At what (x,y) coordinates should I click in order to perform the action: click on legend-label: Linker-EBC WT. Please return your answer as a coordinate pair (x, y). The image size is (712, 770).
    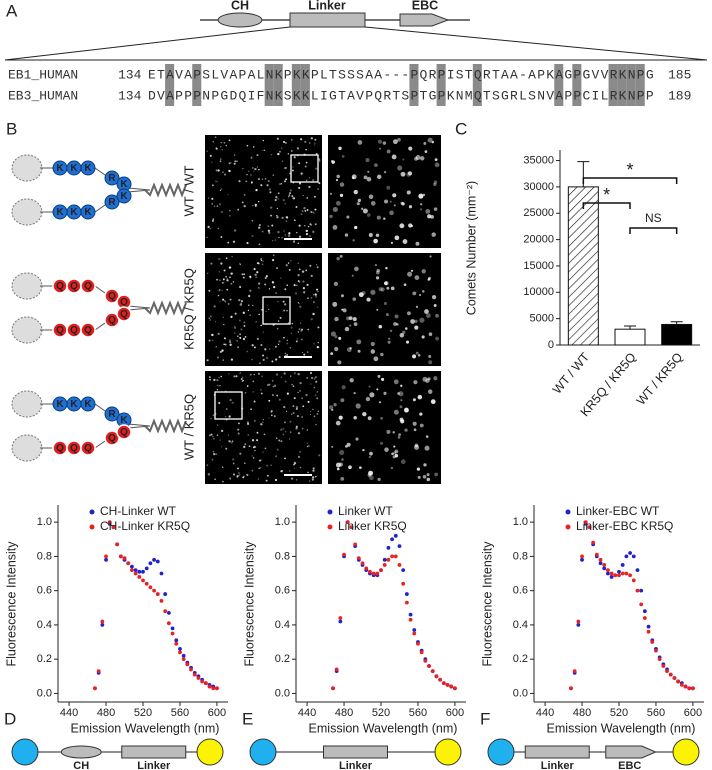
    Looking at the image, I should click on (618, 511).